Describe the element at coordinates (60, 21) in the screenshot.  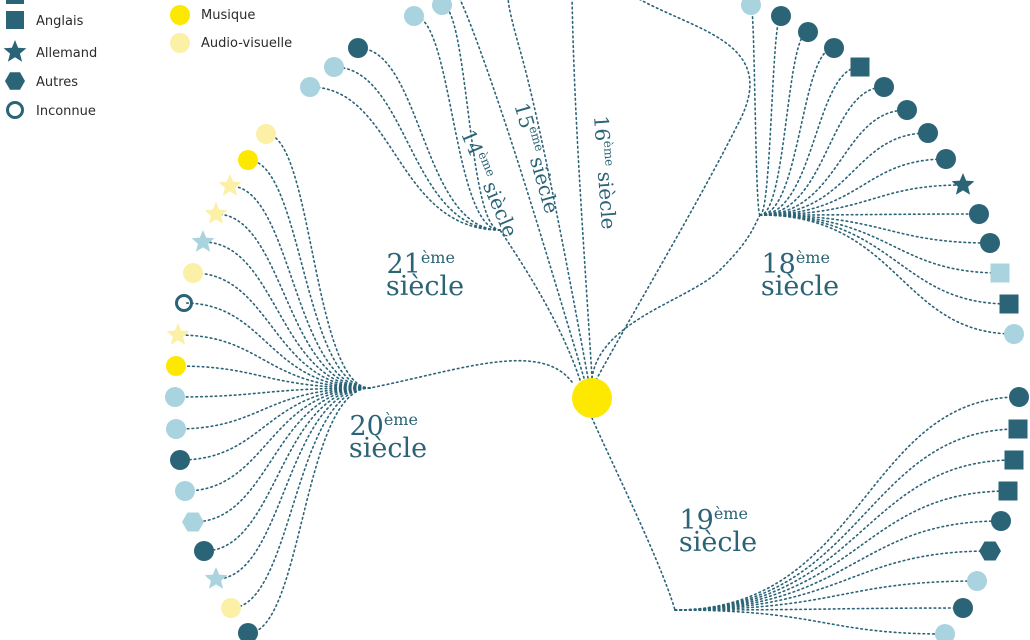
I see `legend-anglais-label: Anglais` at that location.